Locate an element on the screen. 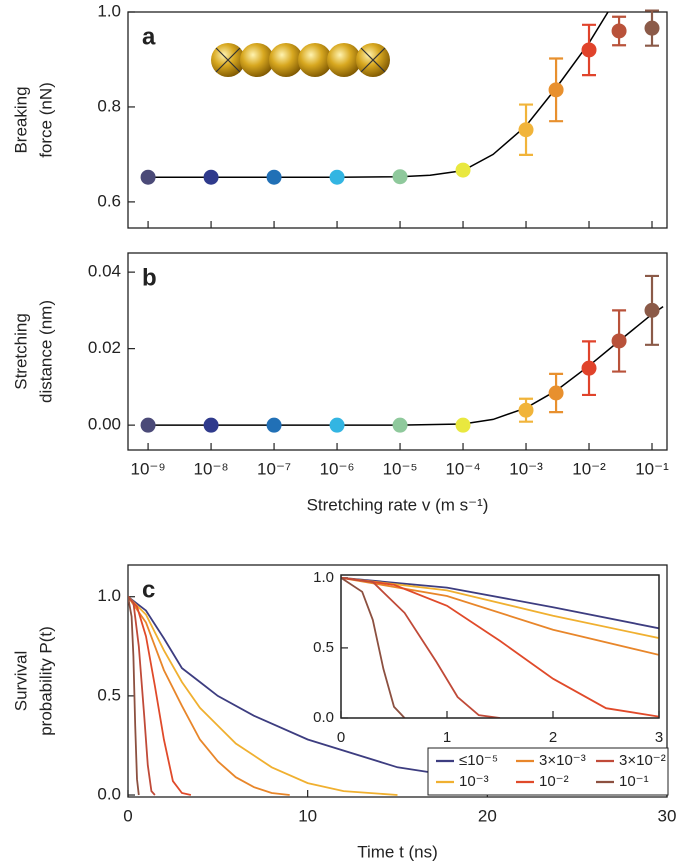  y-tick-label: 0.8 is located at coordinates (109, 105).